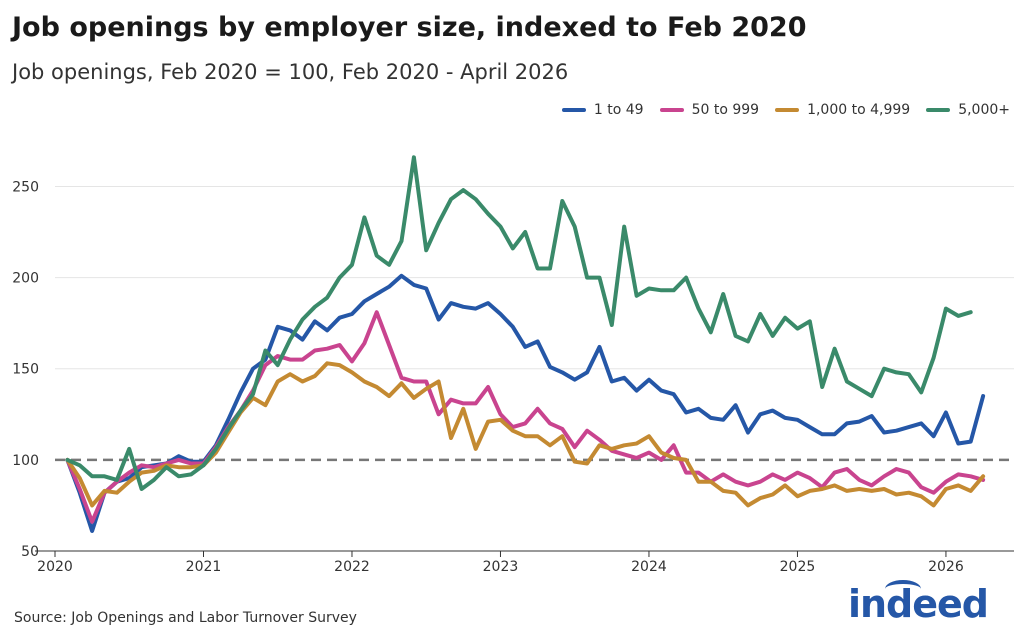  I want to click on x-tick-label: 2024, so click(649, 567).